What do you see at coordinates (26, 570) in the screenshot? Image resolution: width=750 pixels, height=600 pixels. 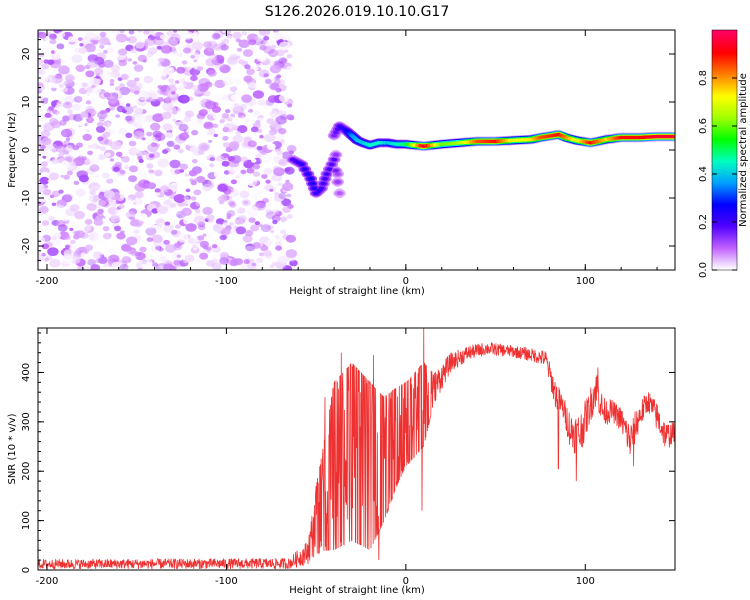 I see `y-tick-label: 0` at bounding box center [26, 570].